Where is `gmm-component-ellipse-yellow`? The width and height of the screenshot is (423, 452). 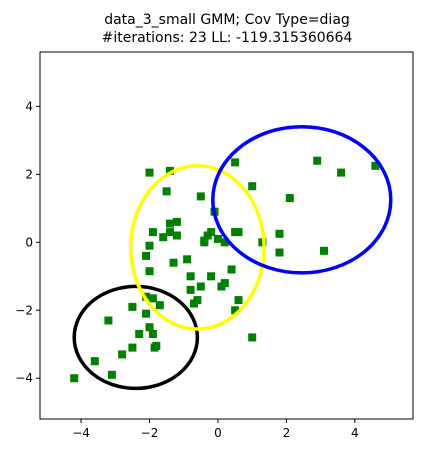 gmm-component-ellipse-yellow is located at coordinates (197, 247).